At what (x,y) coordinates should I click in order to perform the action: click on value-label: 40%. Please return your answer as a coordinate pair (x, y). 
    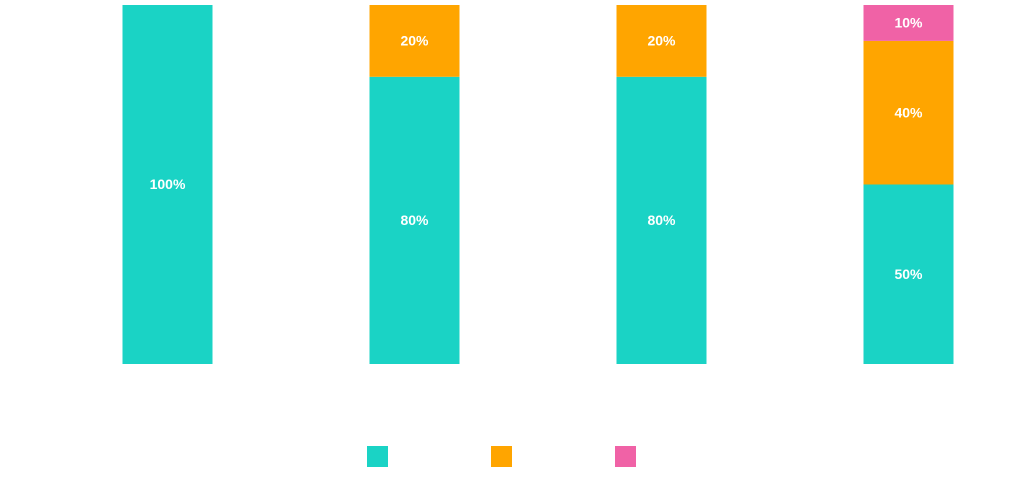
    Looking at the image, I should click on (908, 112).